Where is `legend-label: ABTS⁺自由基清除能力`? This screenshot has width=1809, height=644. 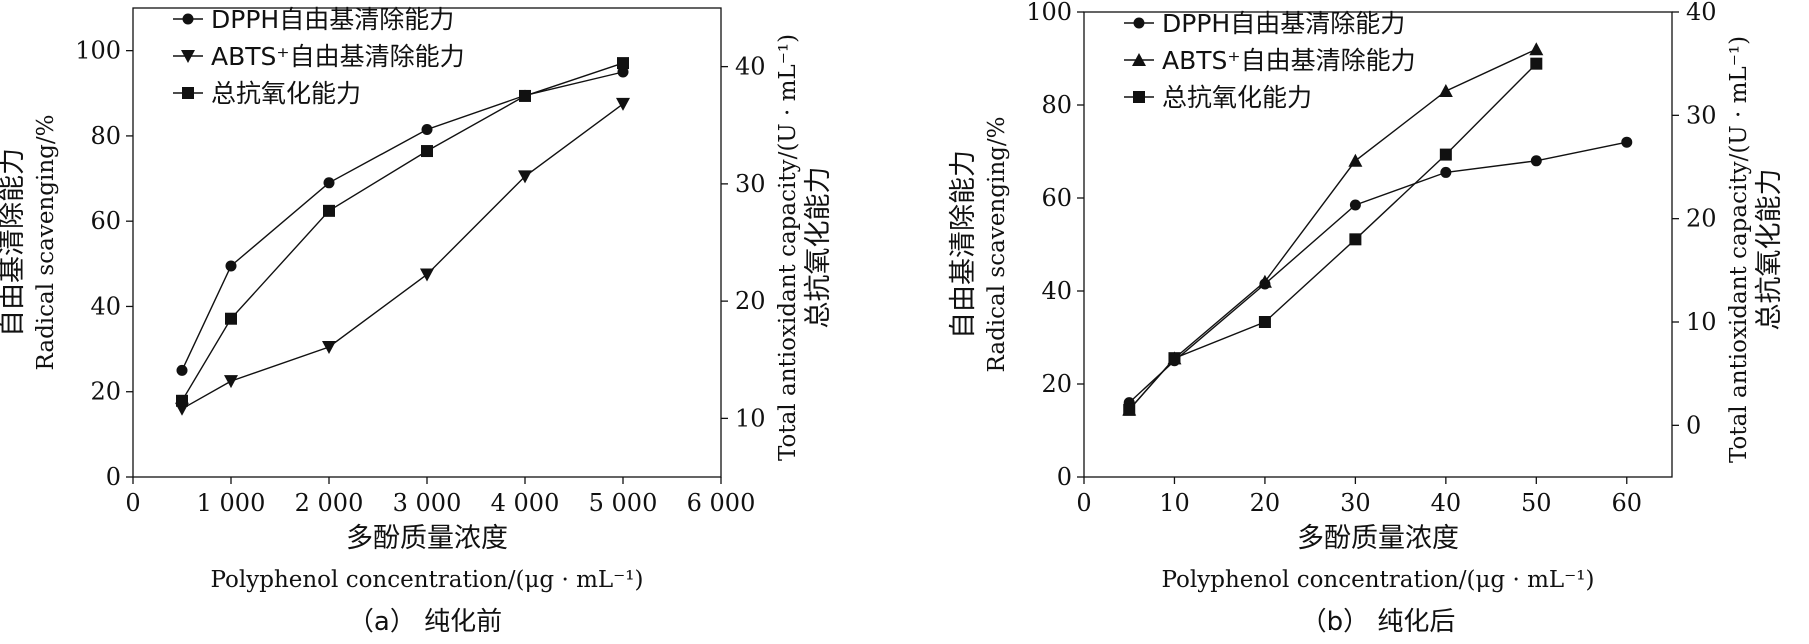
legend-label: ABTS⁺自由基清除能力 is located at coordinates (338, 56).